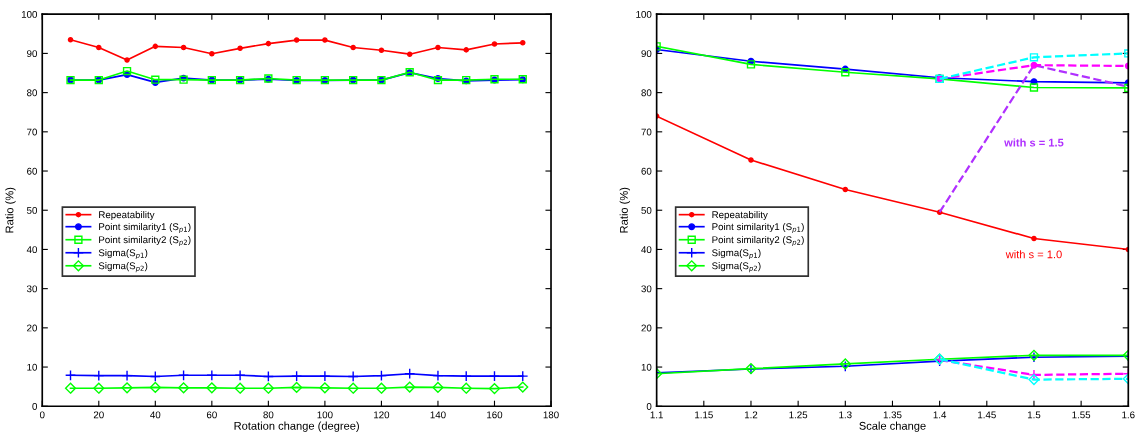 The width and height of the screenshot is (1142, 444). I want to click on x-tick-label: 100, so click(325, 415).